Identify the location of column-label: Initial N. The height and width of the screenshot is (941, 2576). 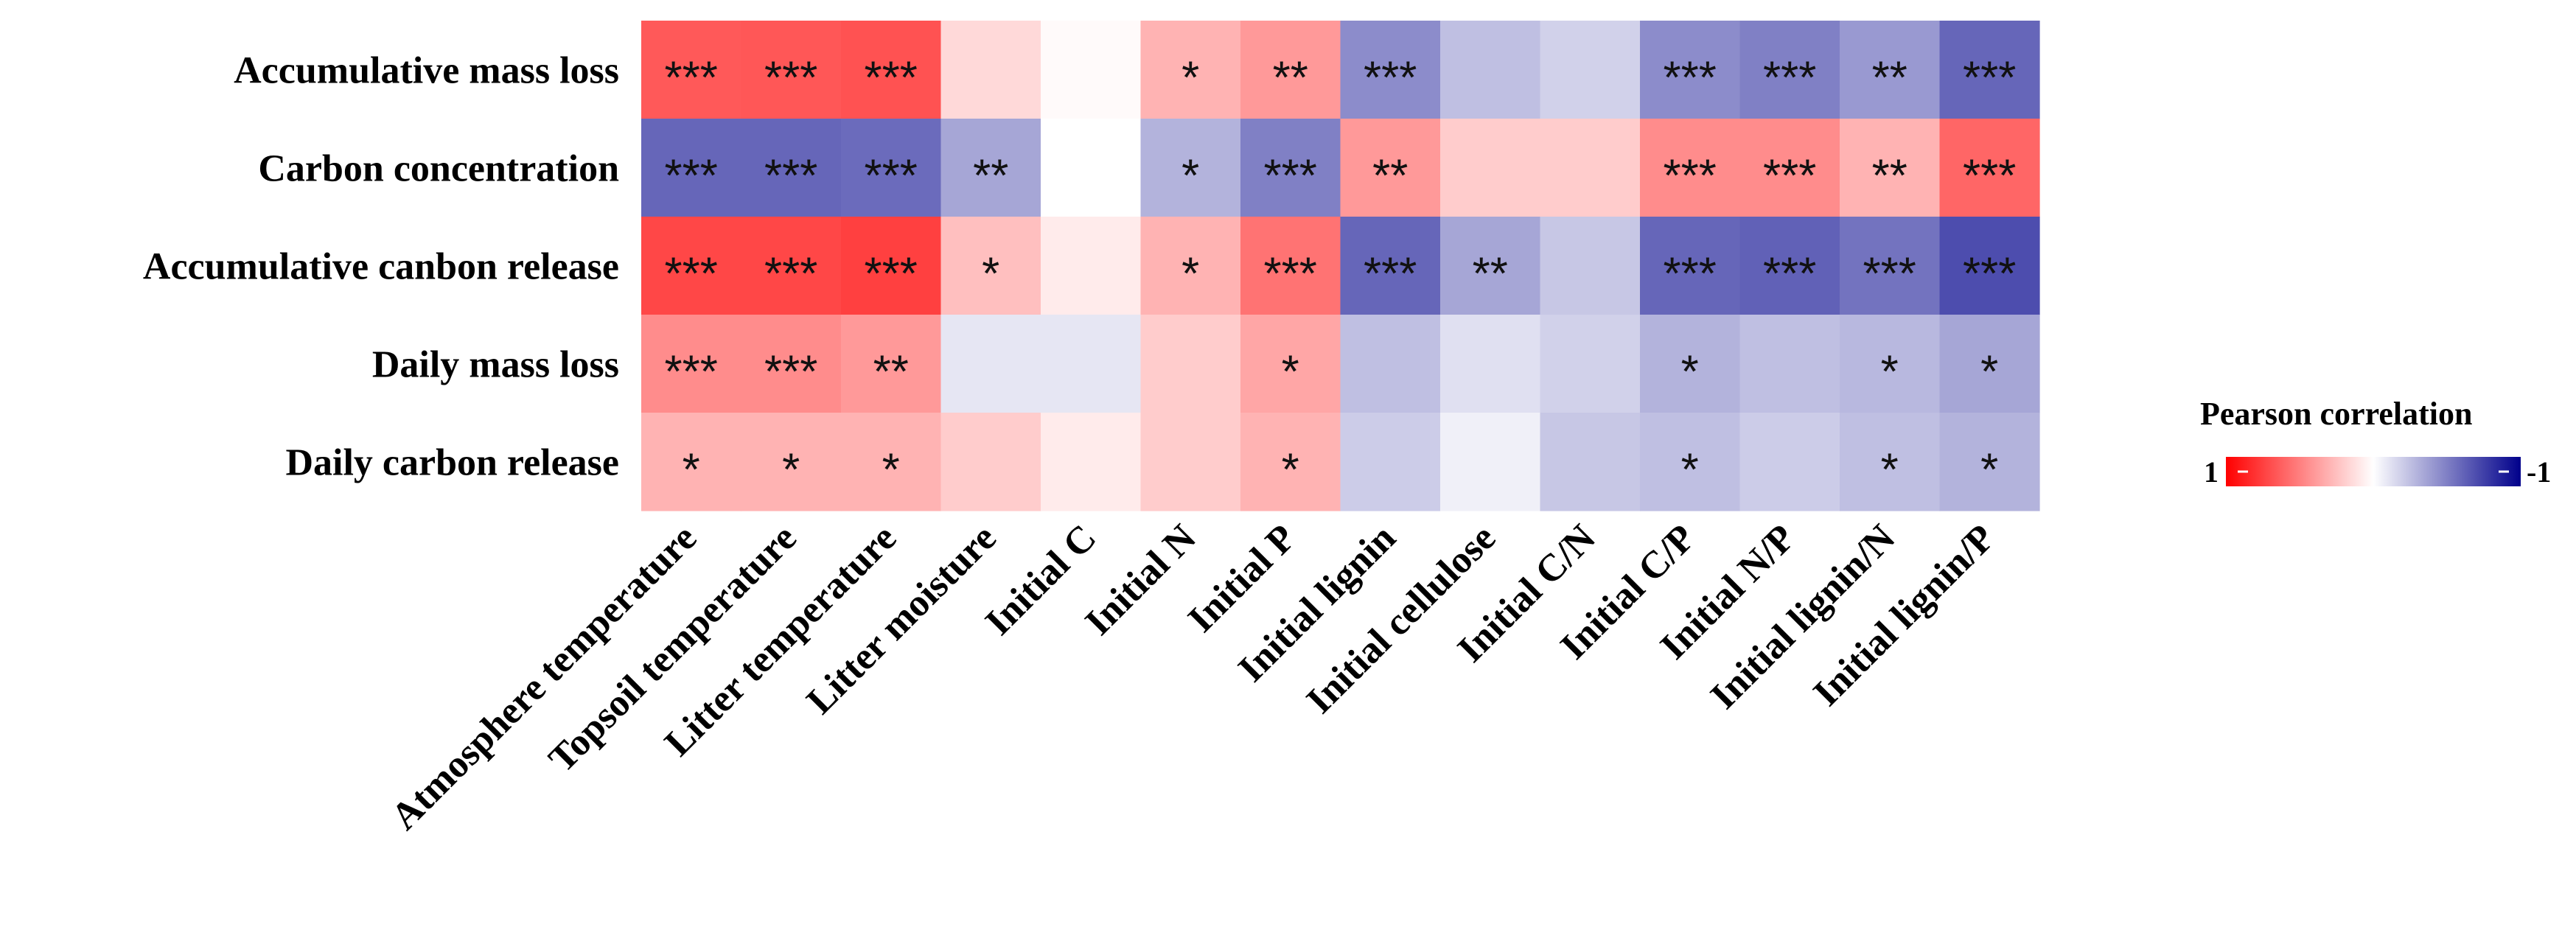
(1141, 580).